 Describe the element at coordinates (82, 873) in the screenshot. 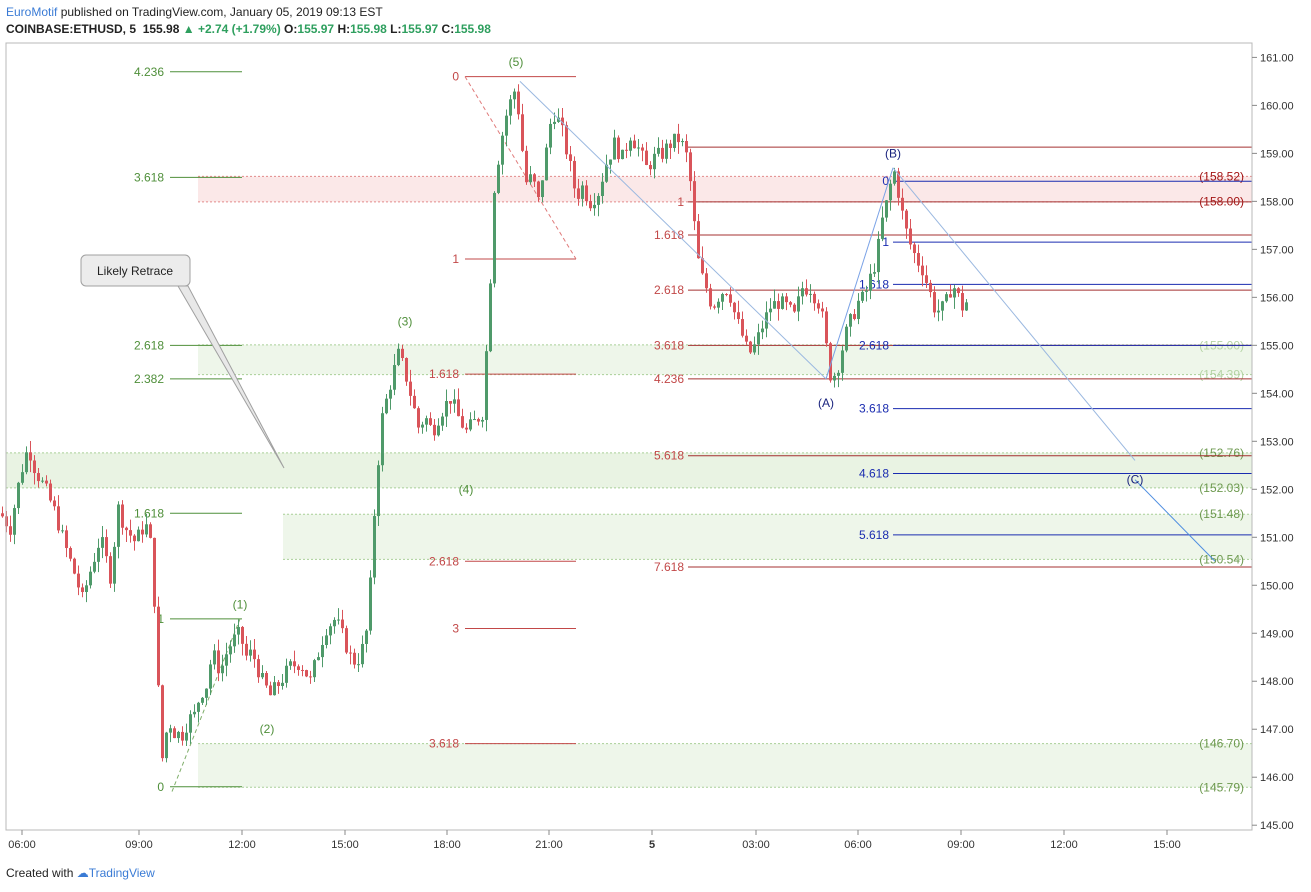

I see `tradingview-logo-icon: ☁` at that location.